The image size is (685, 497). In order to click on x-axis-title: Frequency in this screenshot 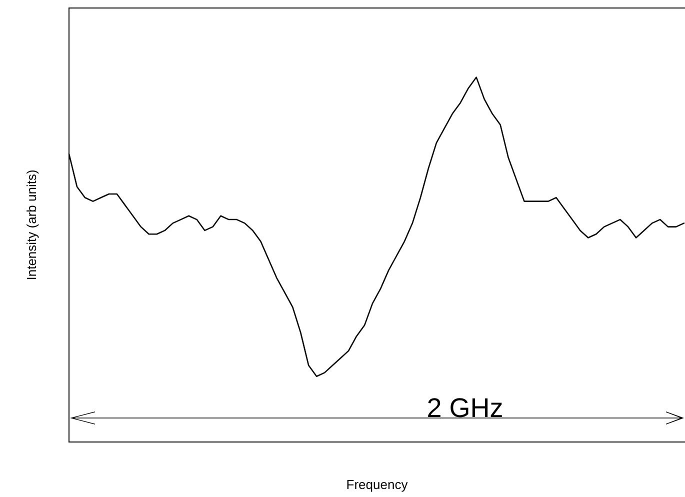, I will do `click(377, 484)`.